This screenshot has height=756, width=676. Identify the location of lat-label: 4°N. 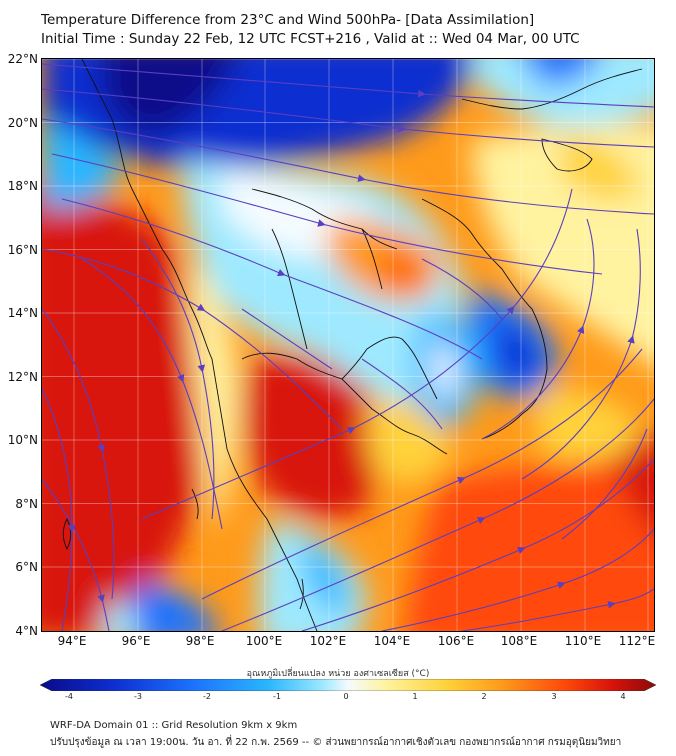
(26, 631).